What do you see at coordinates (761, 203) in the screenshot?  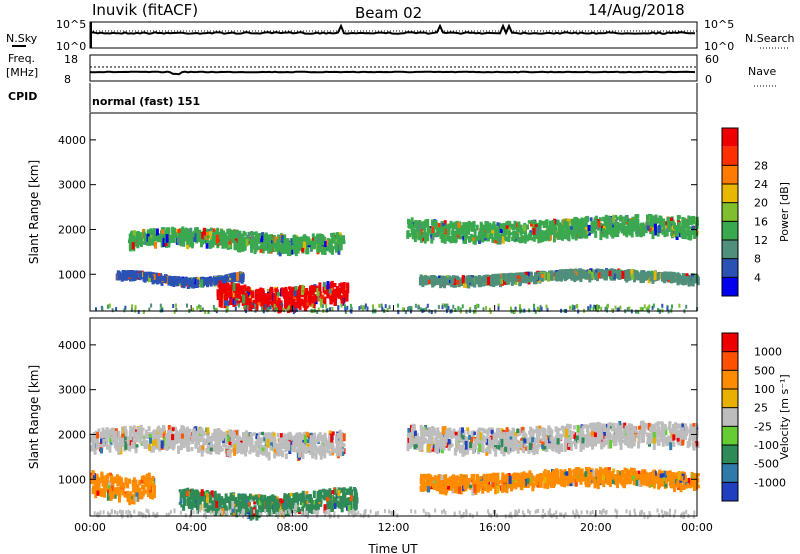 I see `colorbar-tick-label: 20` at bounding box center [761, 203].